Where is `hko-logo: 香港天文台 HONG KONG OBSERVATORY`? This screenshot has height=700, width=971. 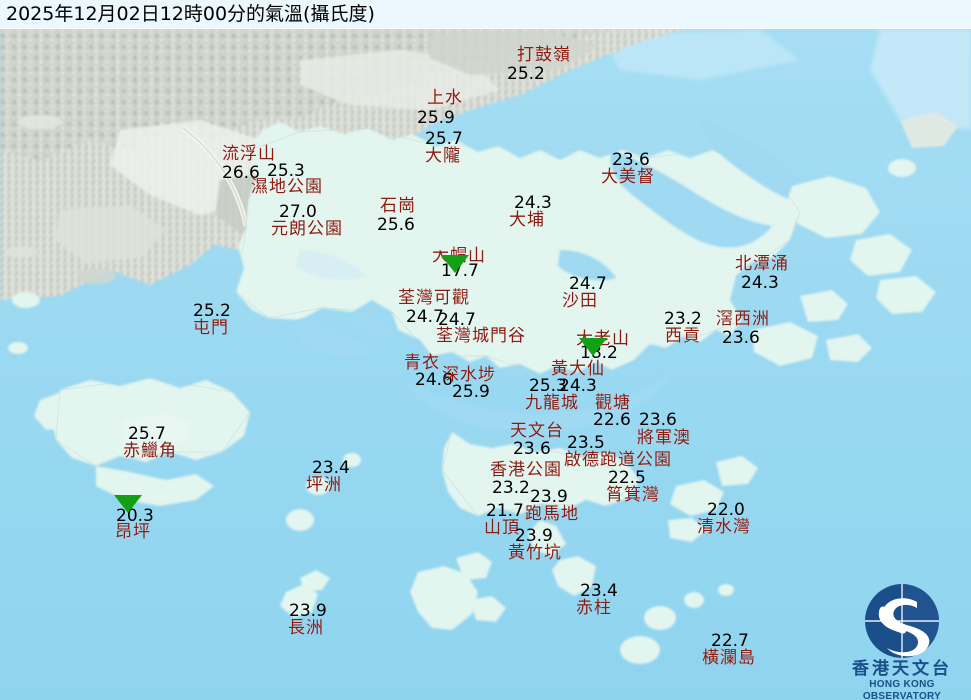
hko-logo: 香港天文台 HONG KONG OBSERVATORY is located at coordinates (902, 641).